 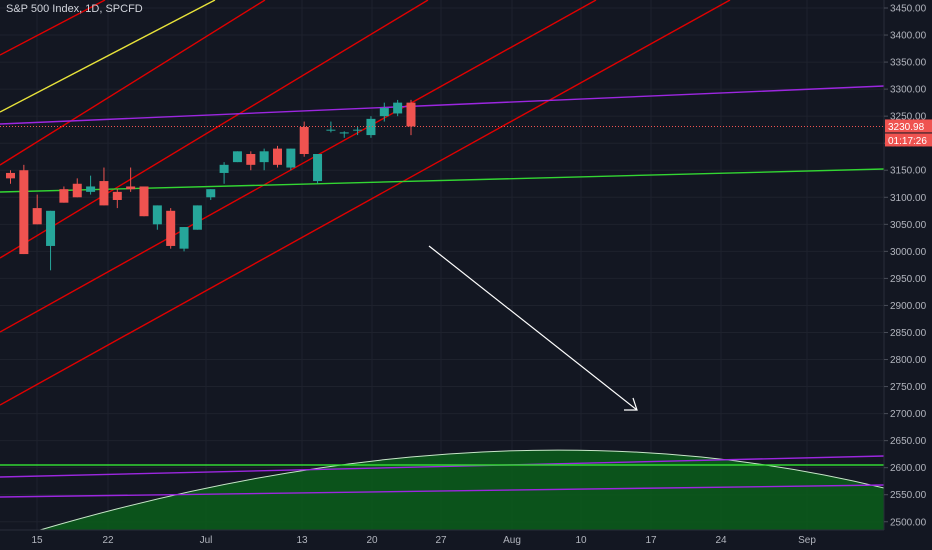 I want to click on price-tick-label: 2750.00, so click(x=908, y=387).